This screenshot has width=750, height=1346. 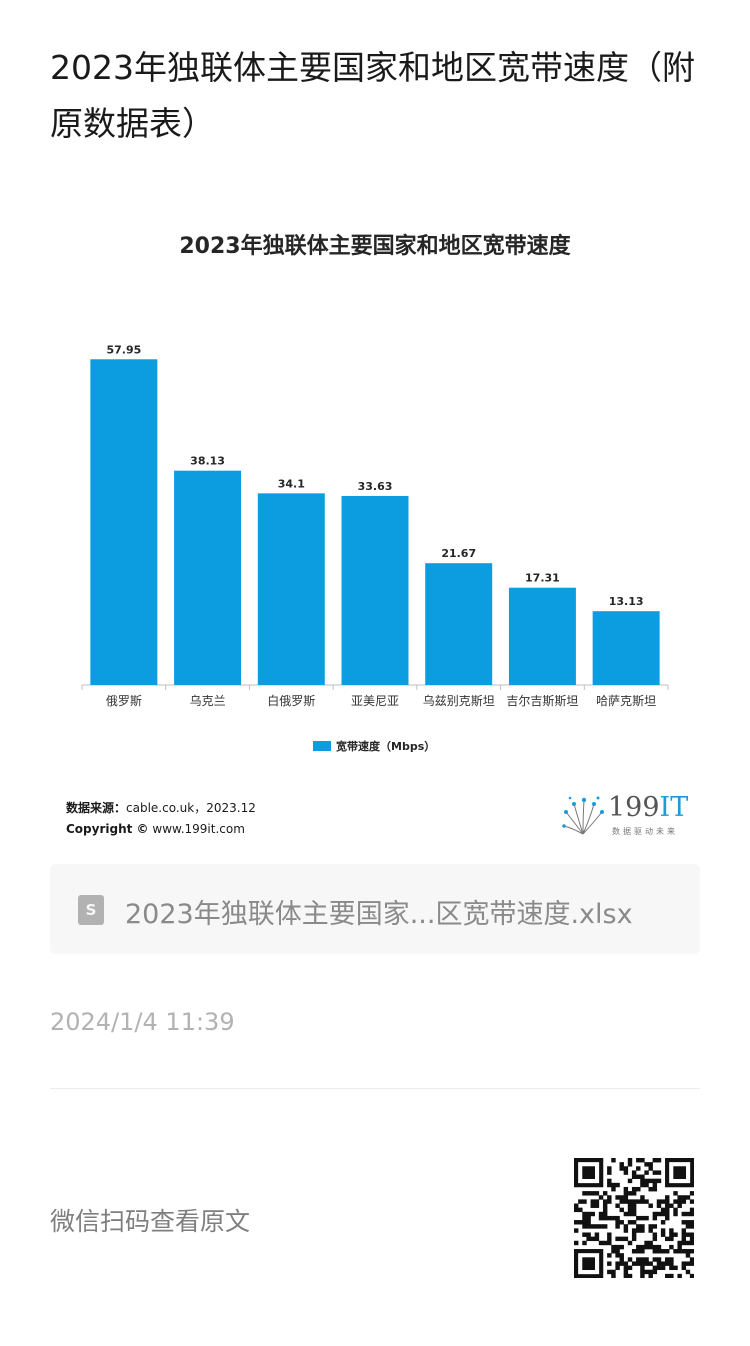 I want to click on x-tick-label: 乌兹别克斯坦, so click(x=459, y=700).